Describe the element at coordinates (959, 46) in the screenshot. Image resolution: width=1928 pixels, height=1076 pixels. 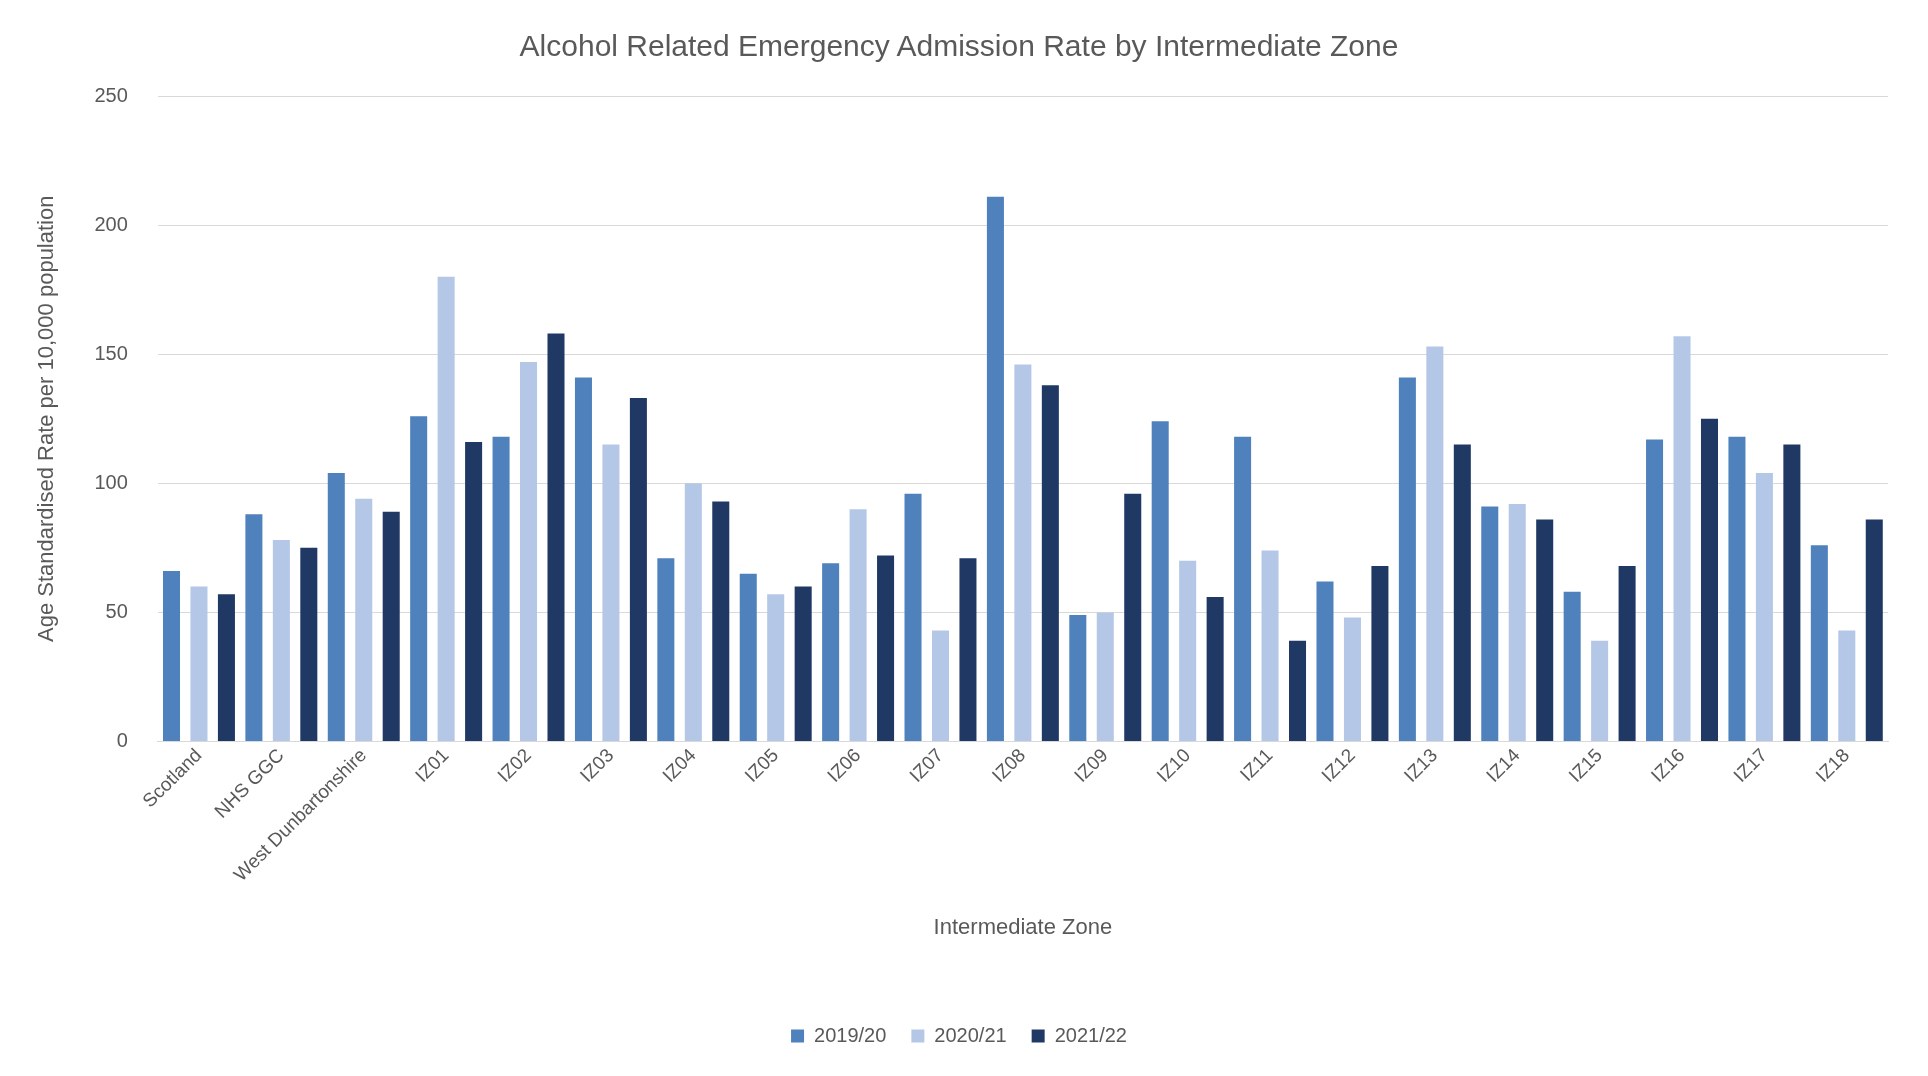
I see `chart-title: Alcohol Related Emergency Admission Rate by Intermediate Zone` at that location.